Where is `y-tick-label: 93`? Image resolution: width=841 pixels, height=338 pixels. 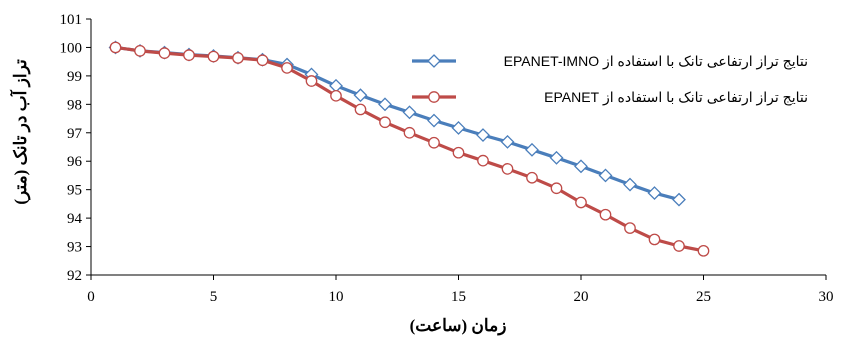
y-tick-label: 93 is located at coordinates (74, 248).